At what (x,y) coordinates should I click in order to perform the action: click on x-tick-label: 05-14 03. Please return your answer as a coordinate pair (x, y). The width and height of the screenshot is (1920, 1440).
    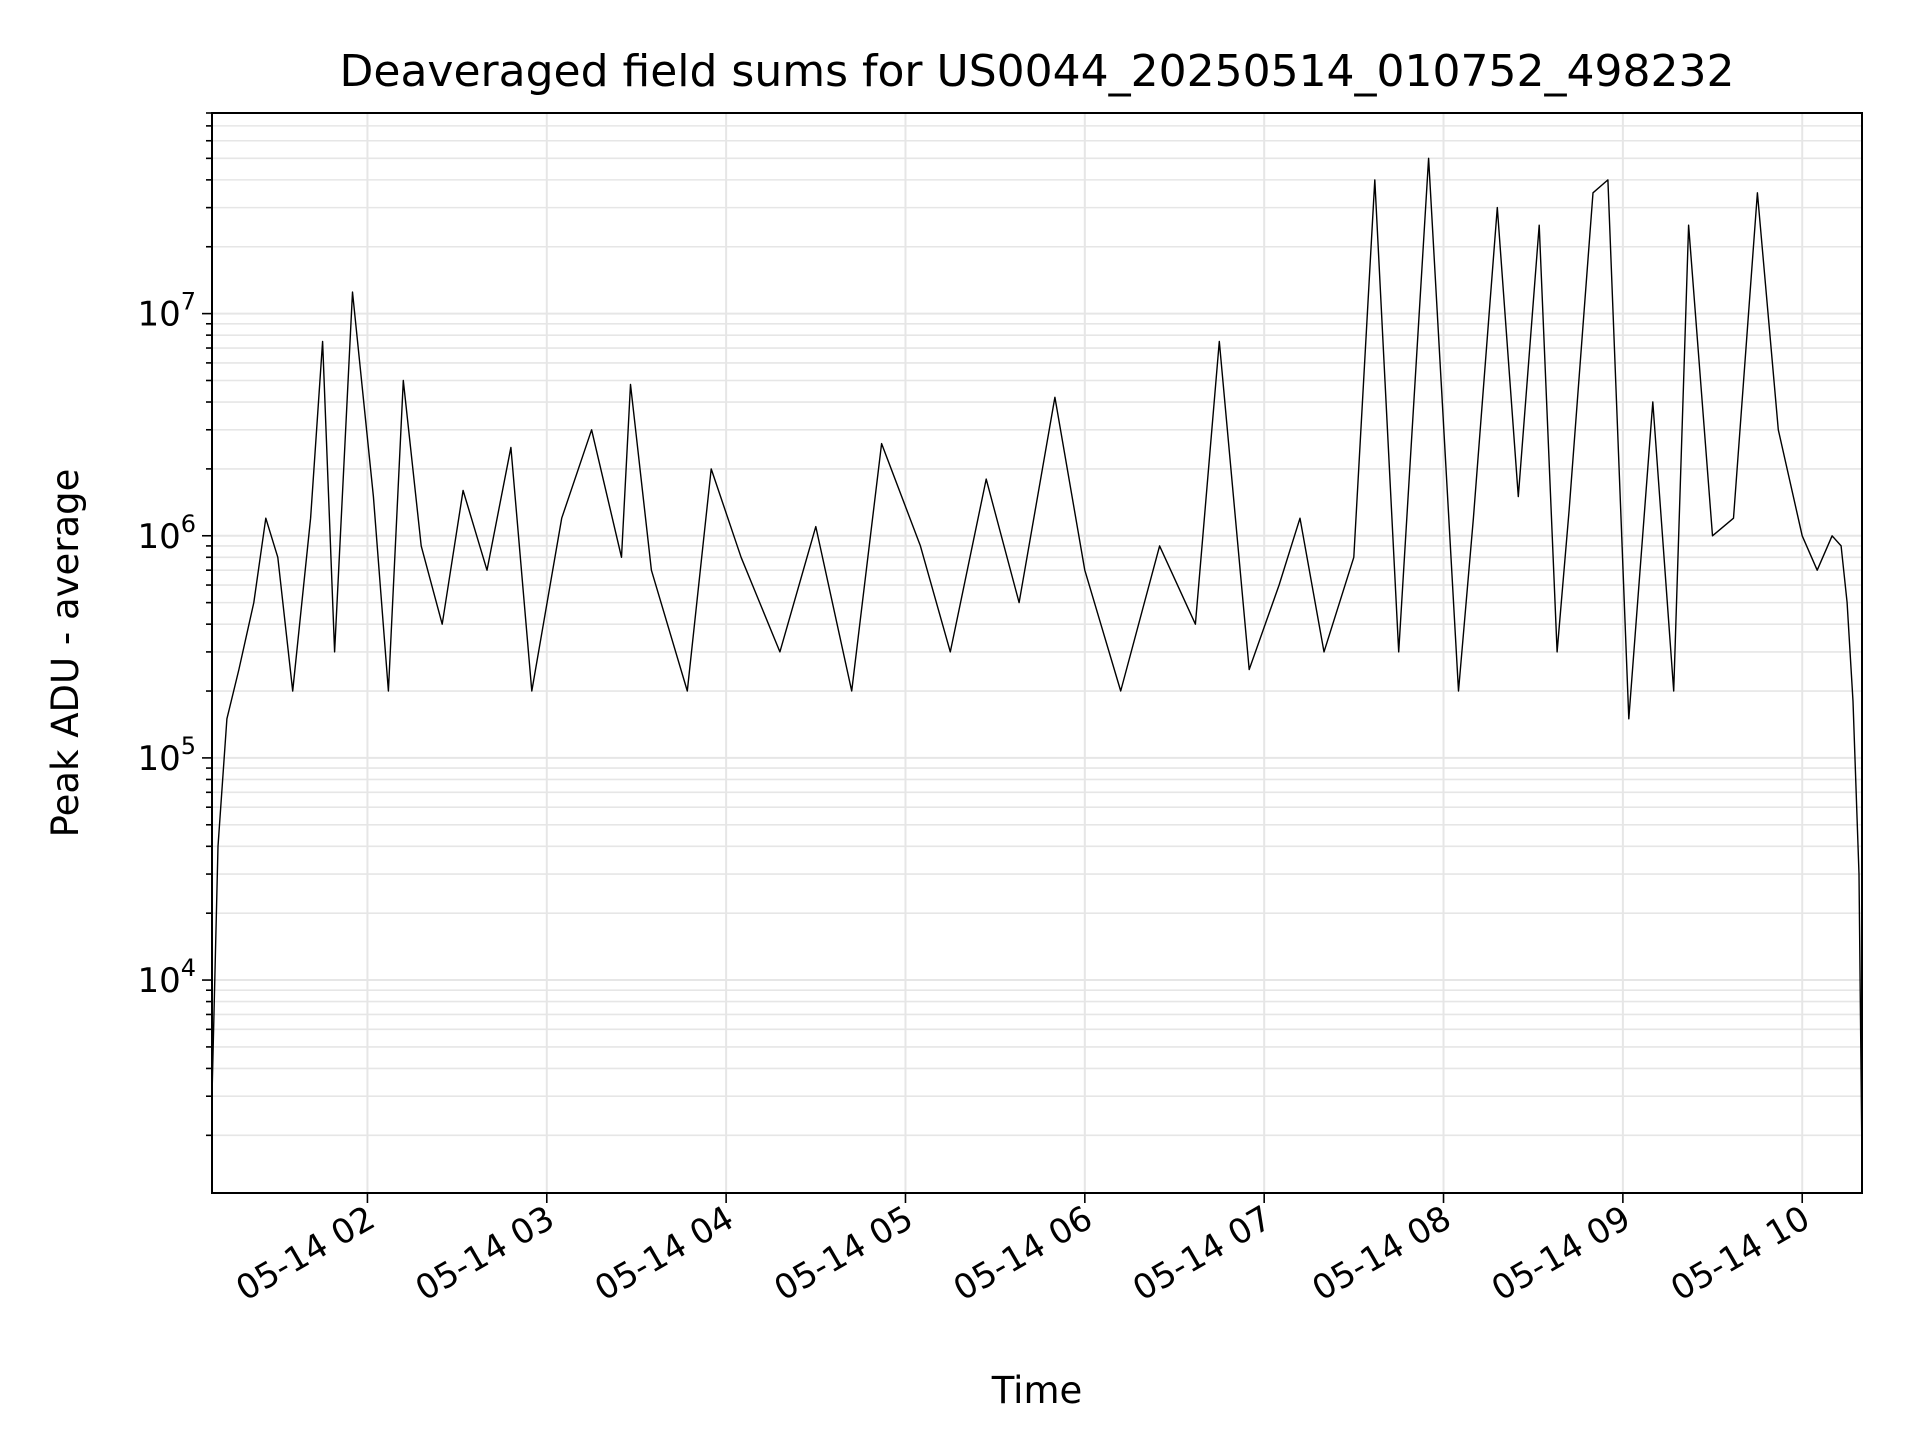
    Looking at the image, I should click on (485, 1253).